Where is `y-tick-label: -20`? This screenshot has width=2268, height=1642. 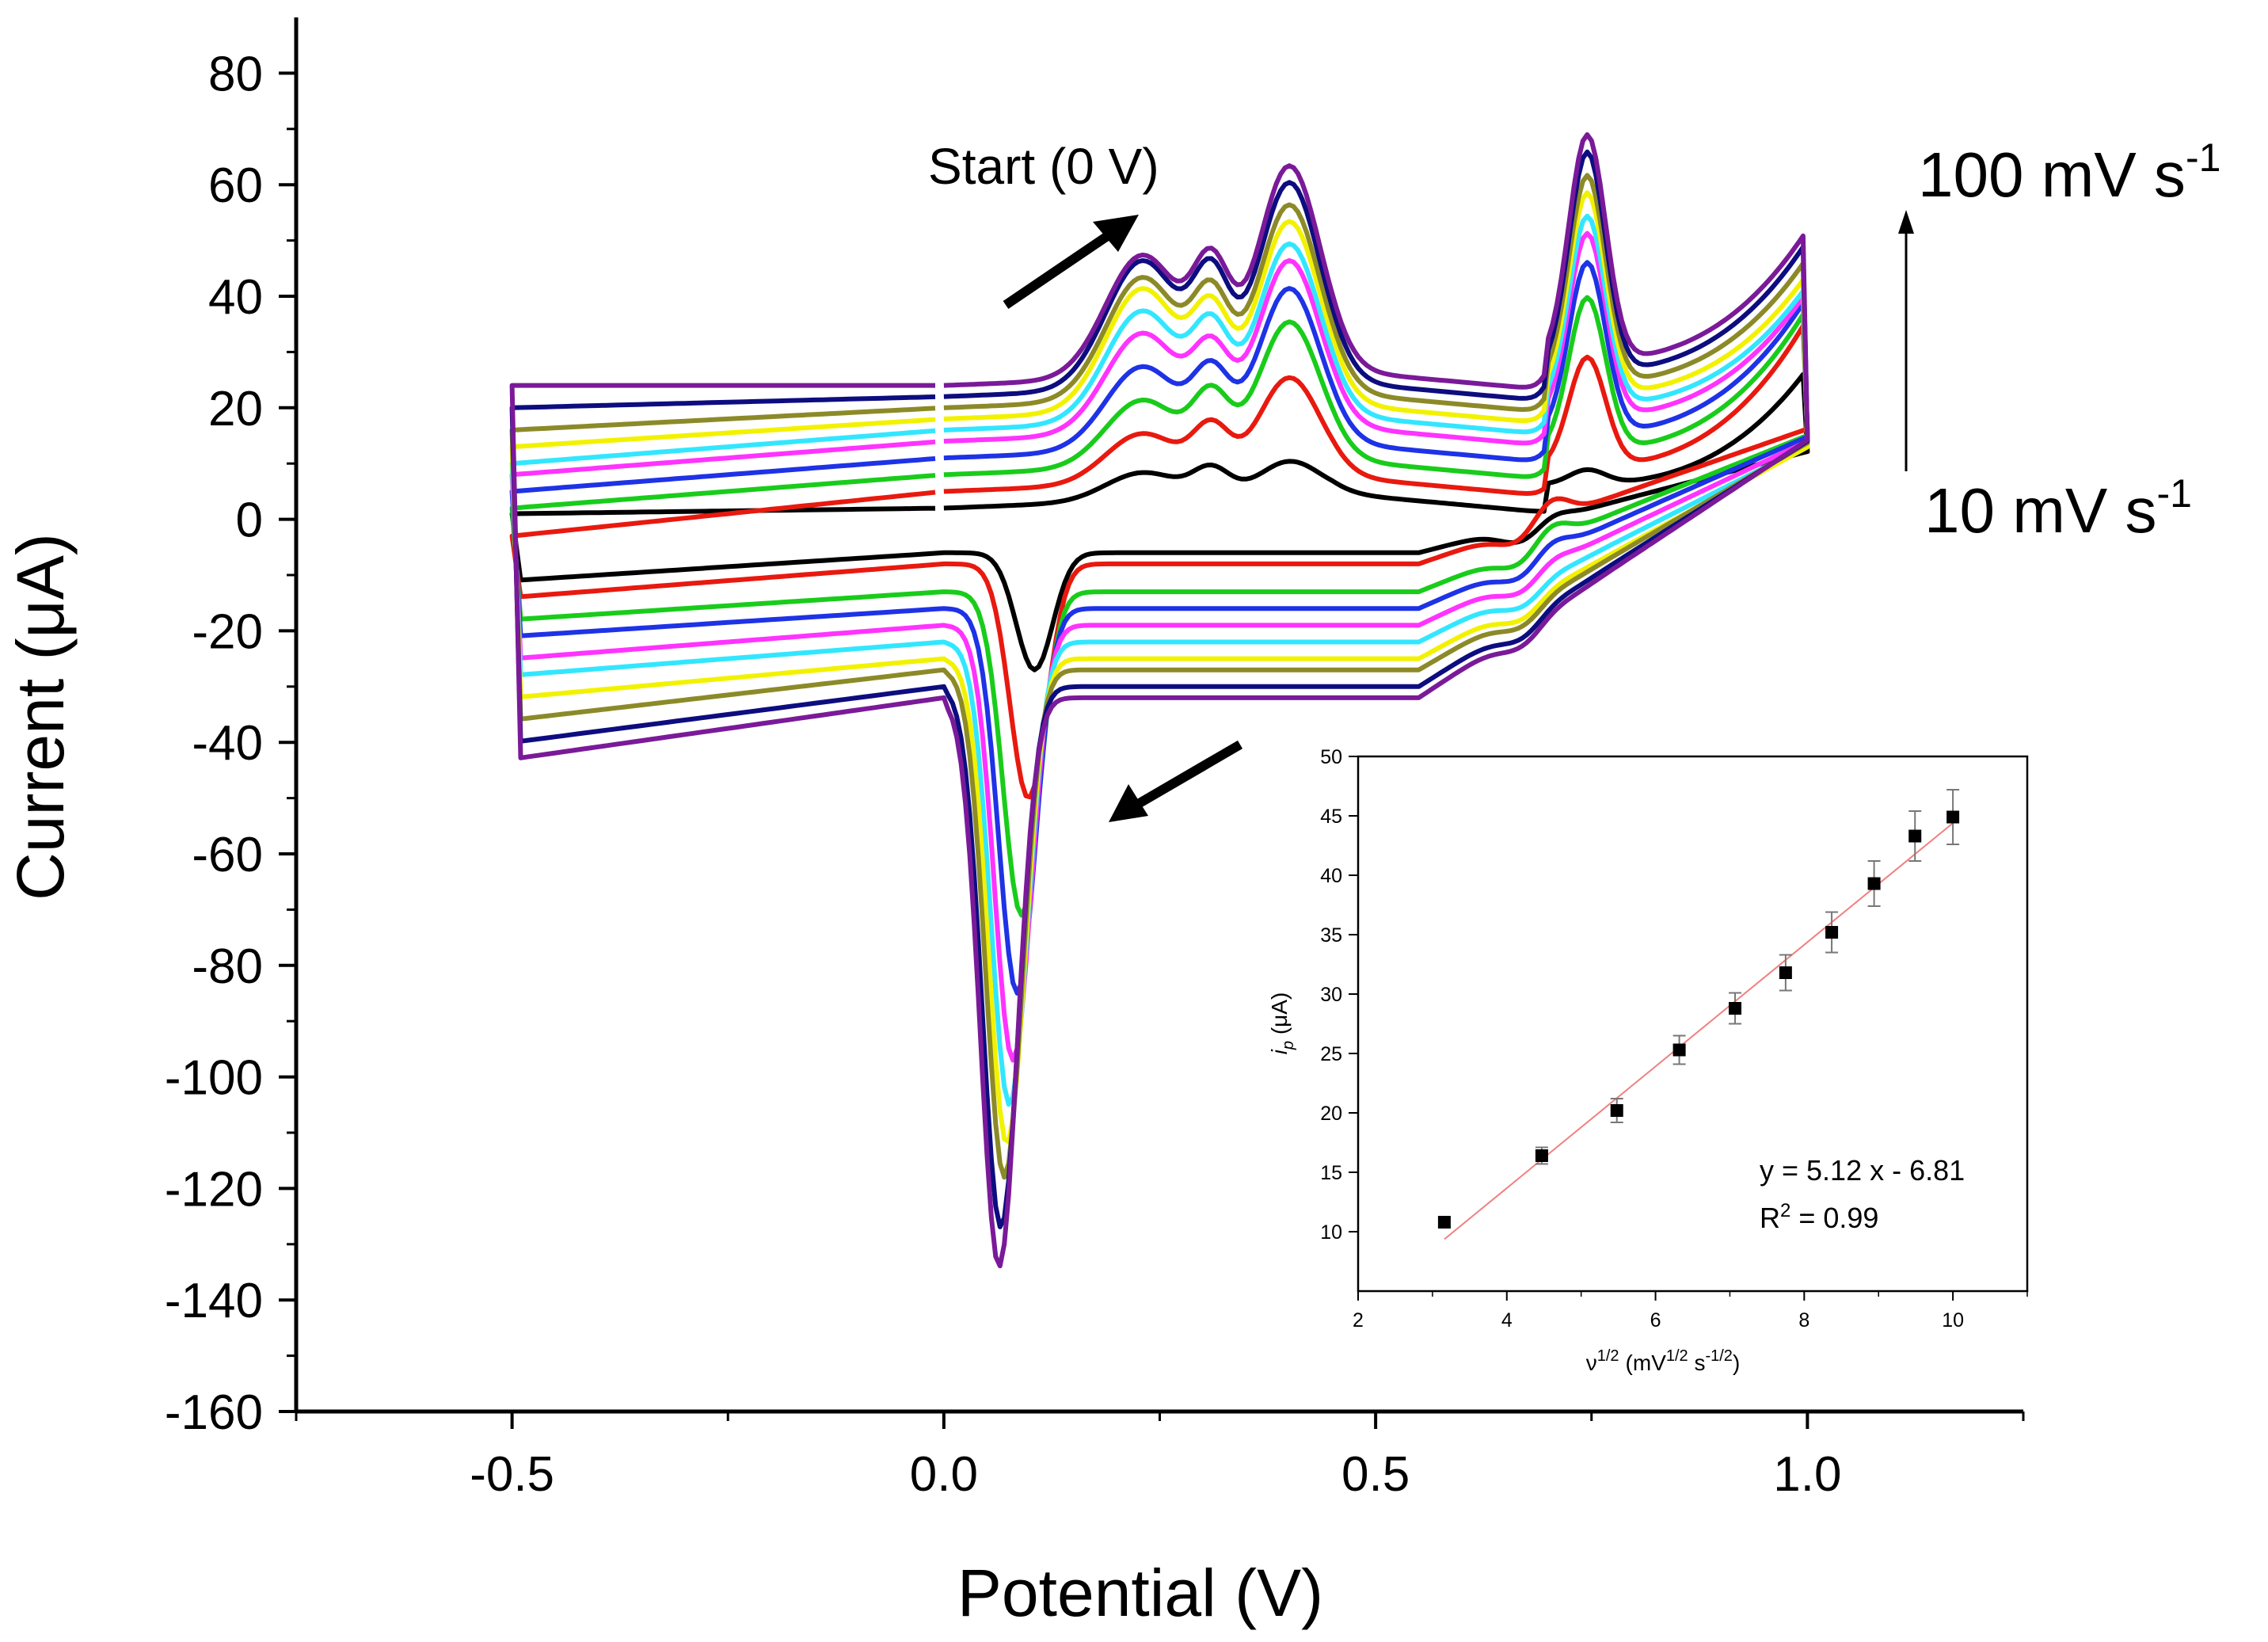 y-tick-label: -20 is located at coordinates (227, 631).